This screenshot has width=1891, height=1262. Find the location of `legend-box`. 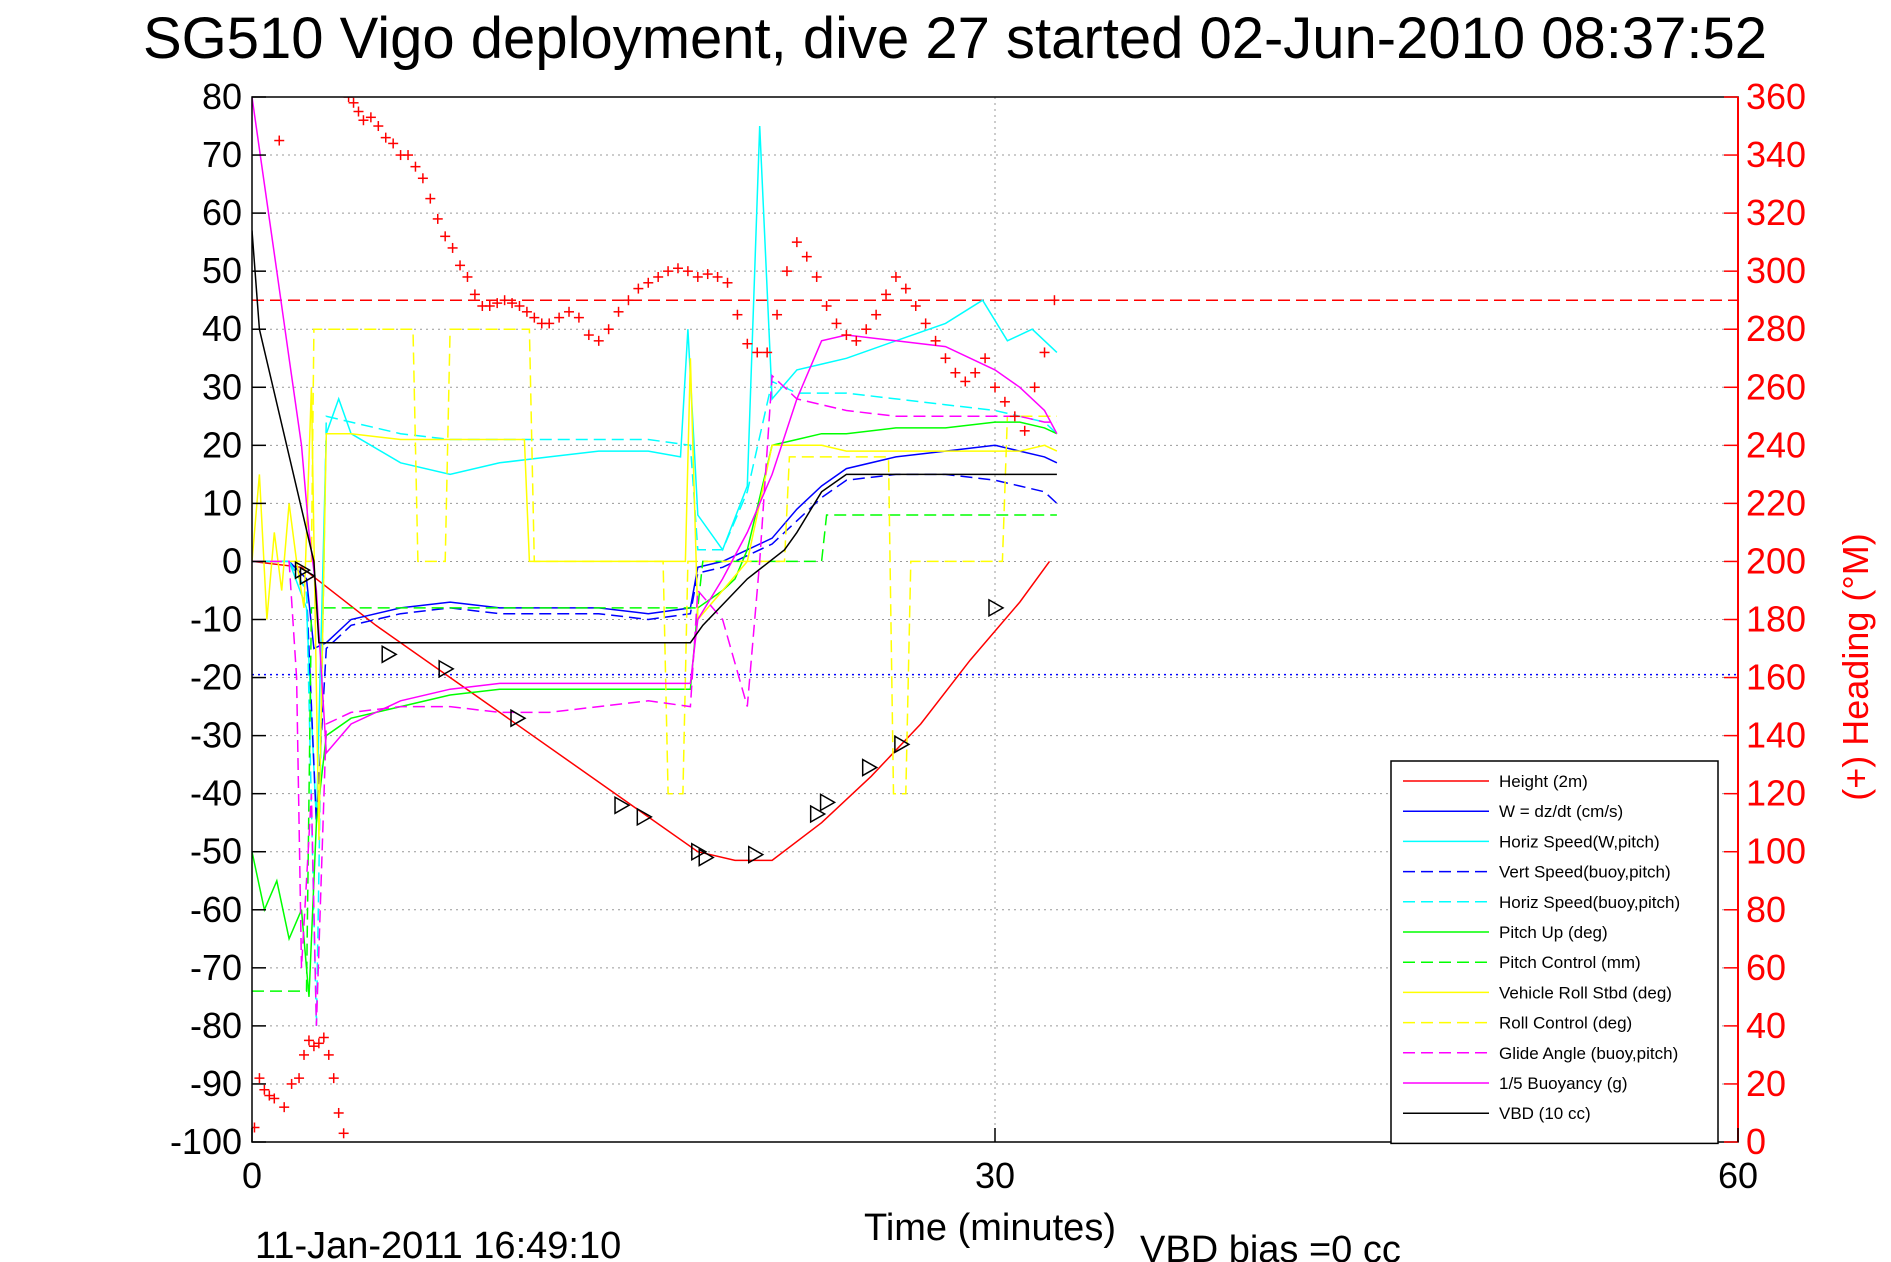

legend-box is located at coordinates (1554, 952).